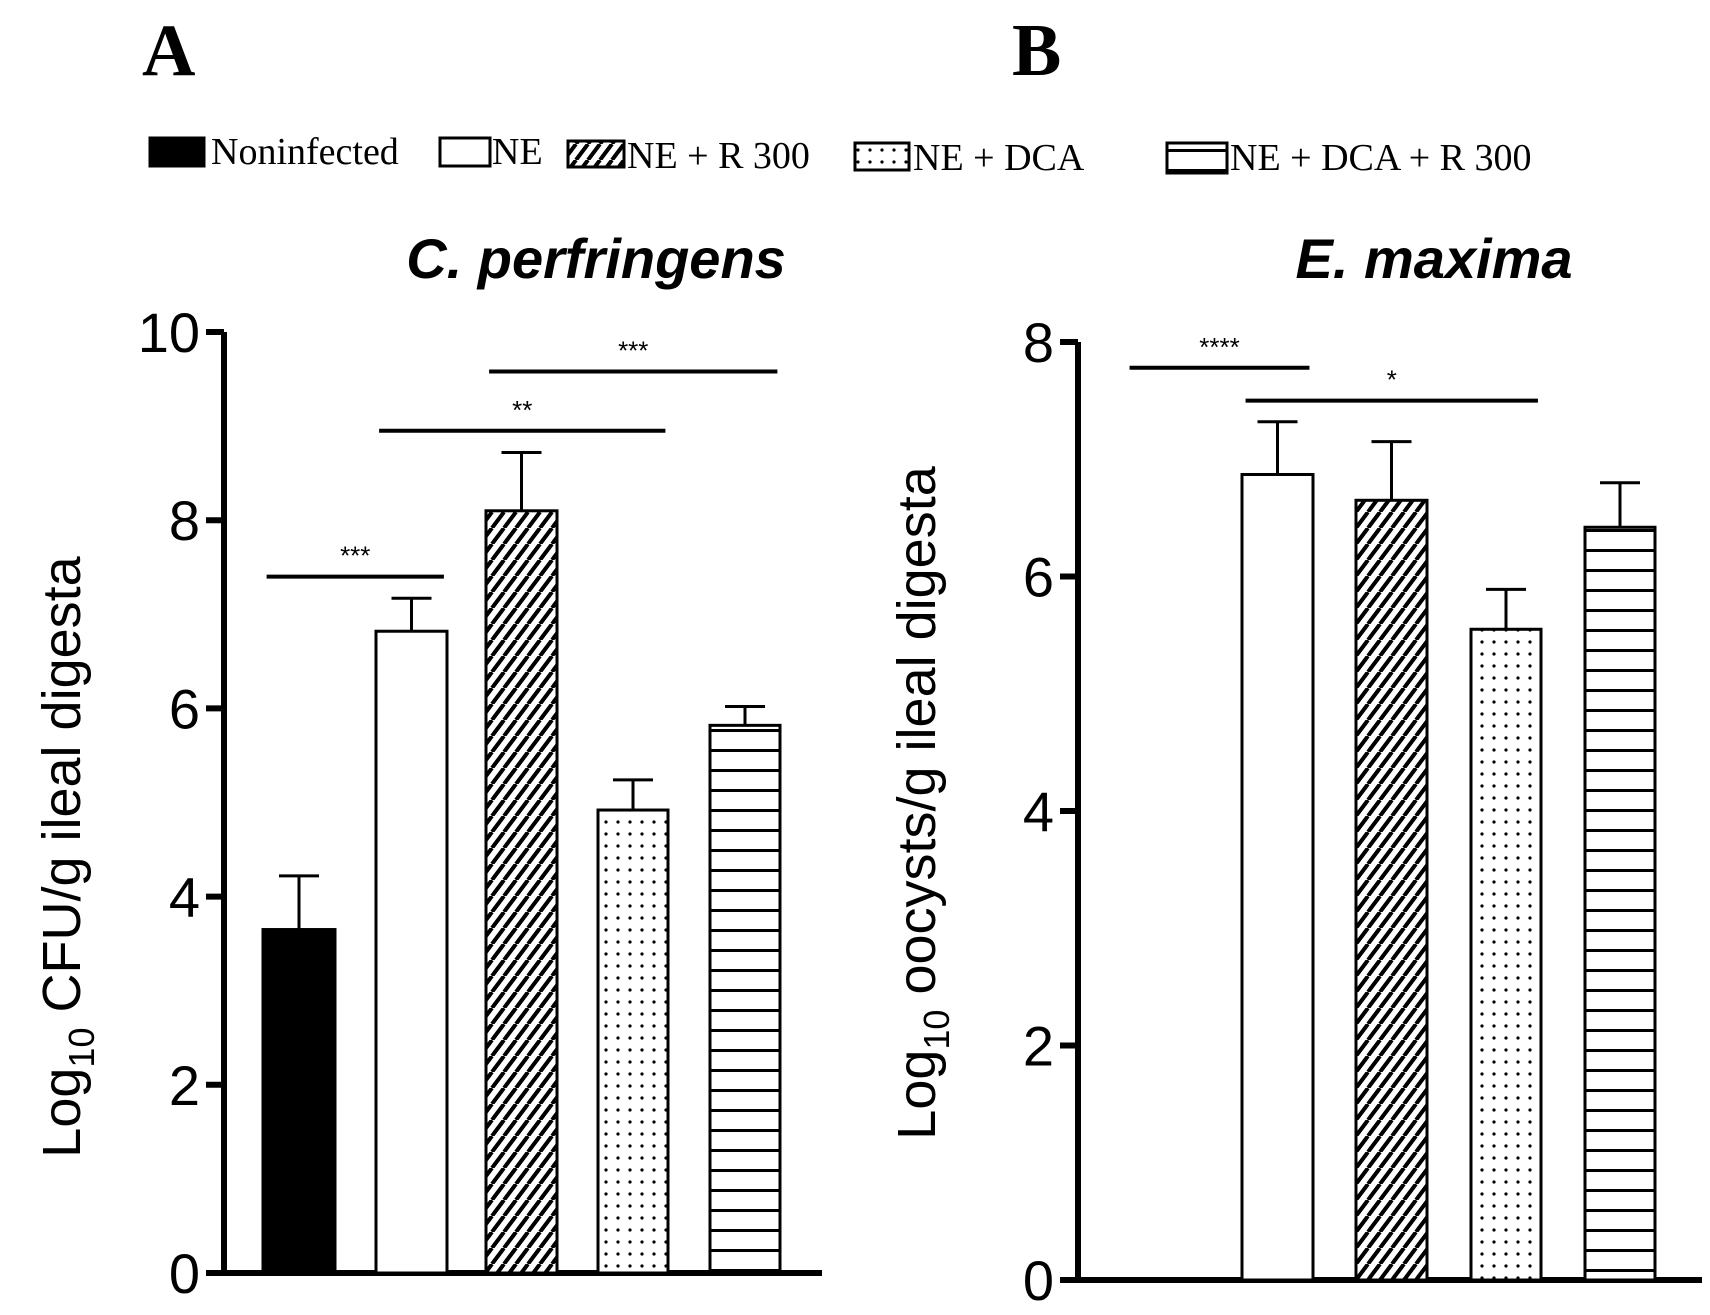 Image resolution: width=1710 pixels, height=1315 pixels. I want to click on chart-title-b: E. maxima, so click(1433, 258).